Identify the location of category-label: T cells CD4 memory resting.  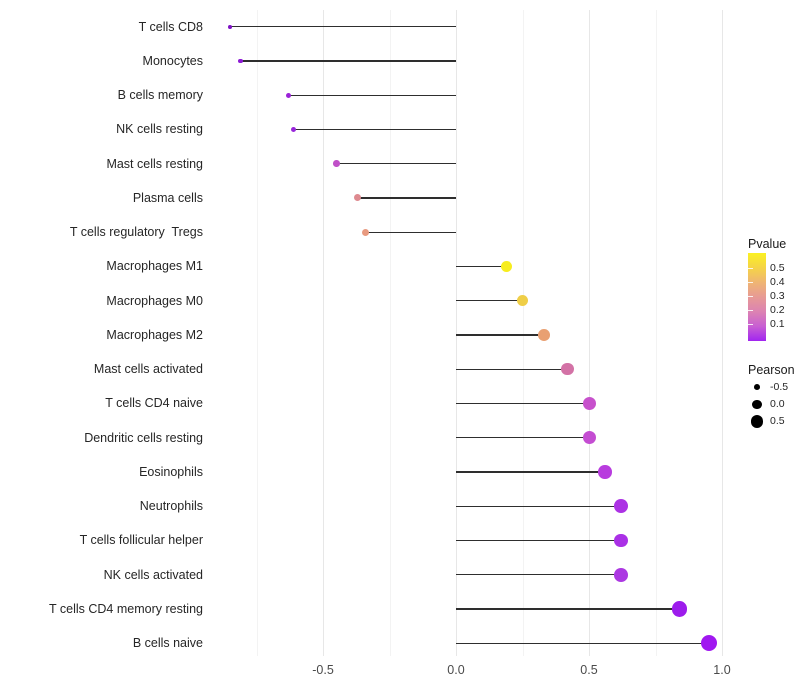
(126, 608).